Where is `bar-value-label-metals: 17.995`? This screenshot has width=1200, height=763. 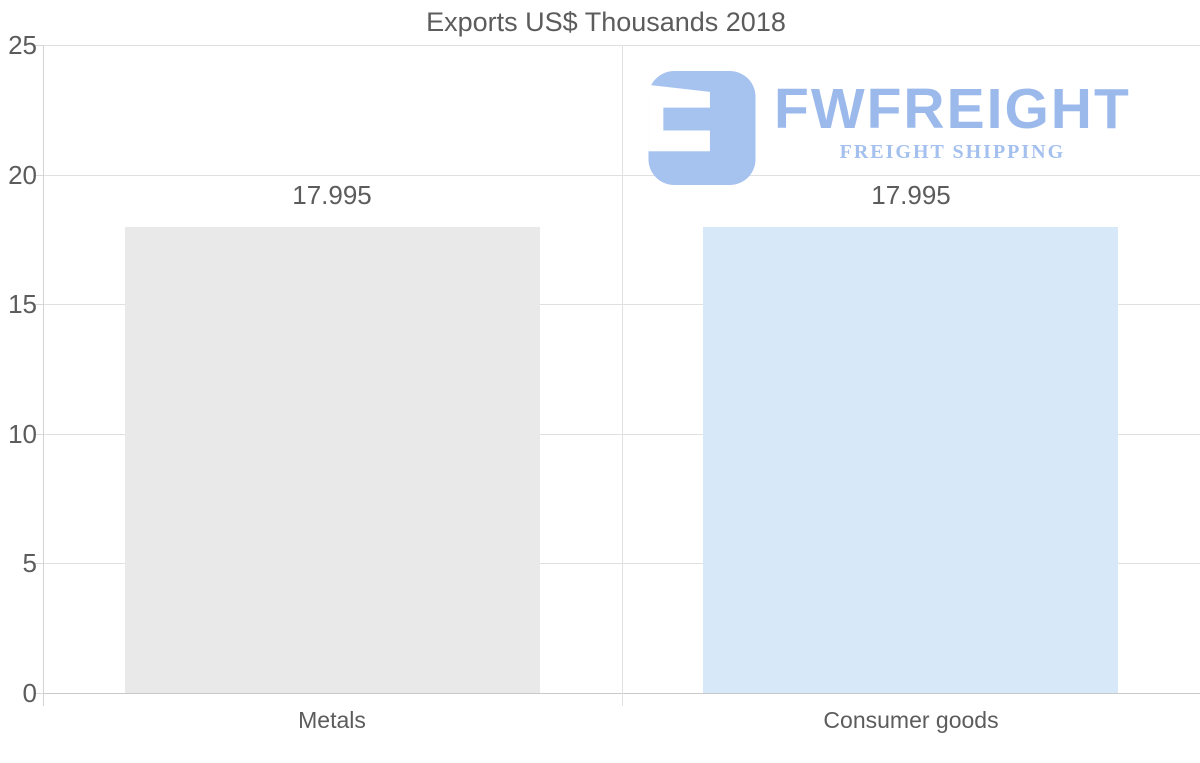
bar-value-label-metals: 17.995 is located at coordinates (332, 195).